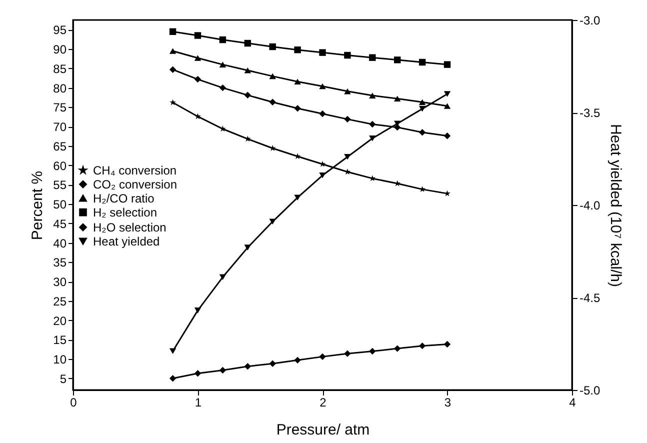 This screenshot has width=647, height=443. I want to click on y-tick-label: 20, so click(60, 321).